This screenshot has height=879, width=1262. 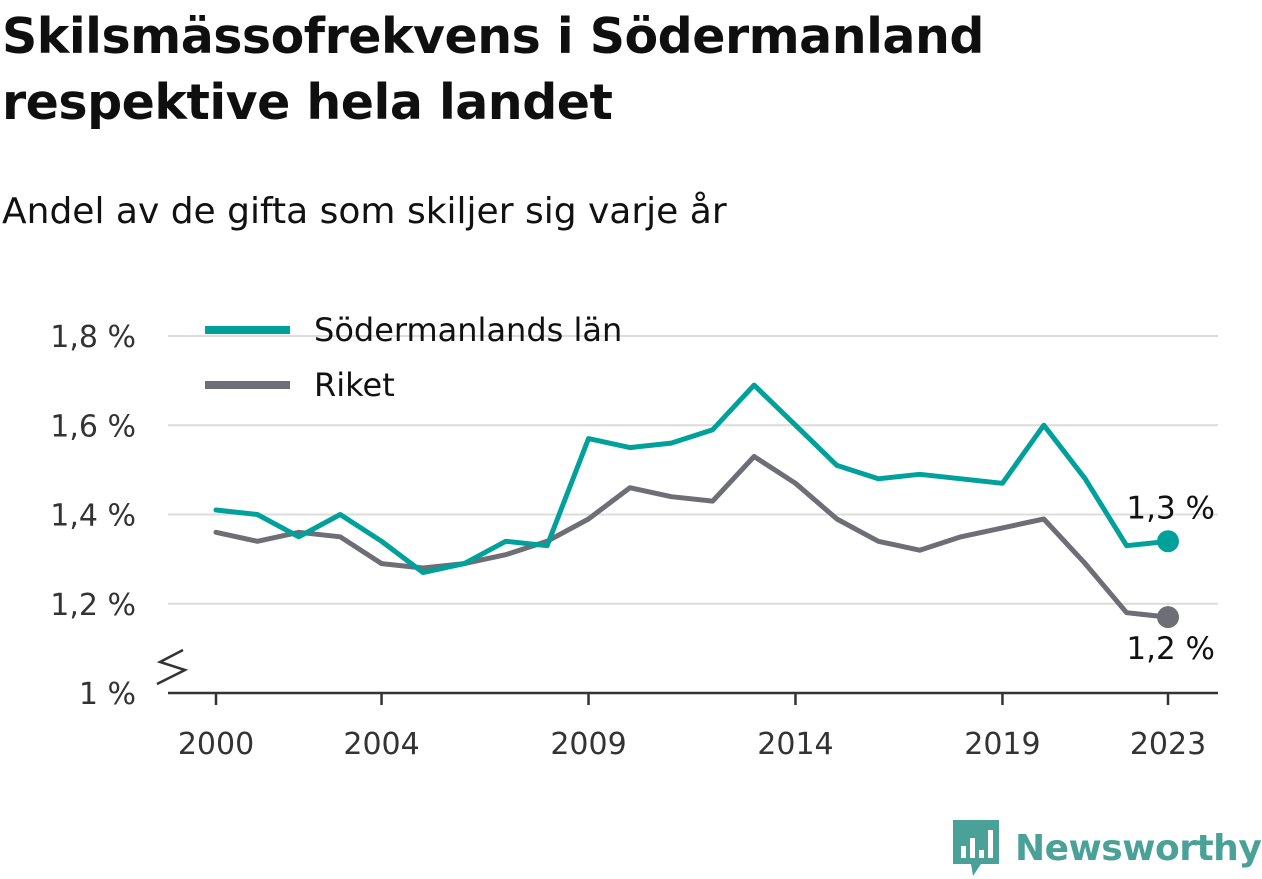 I want to click on y-tick-label: 1,4 %, so click(x=93, y=516).